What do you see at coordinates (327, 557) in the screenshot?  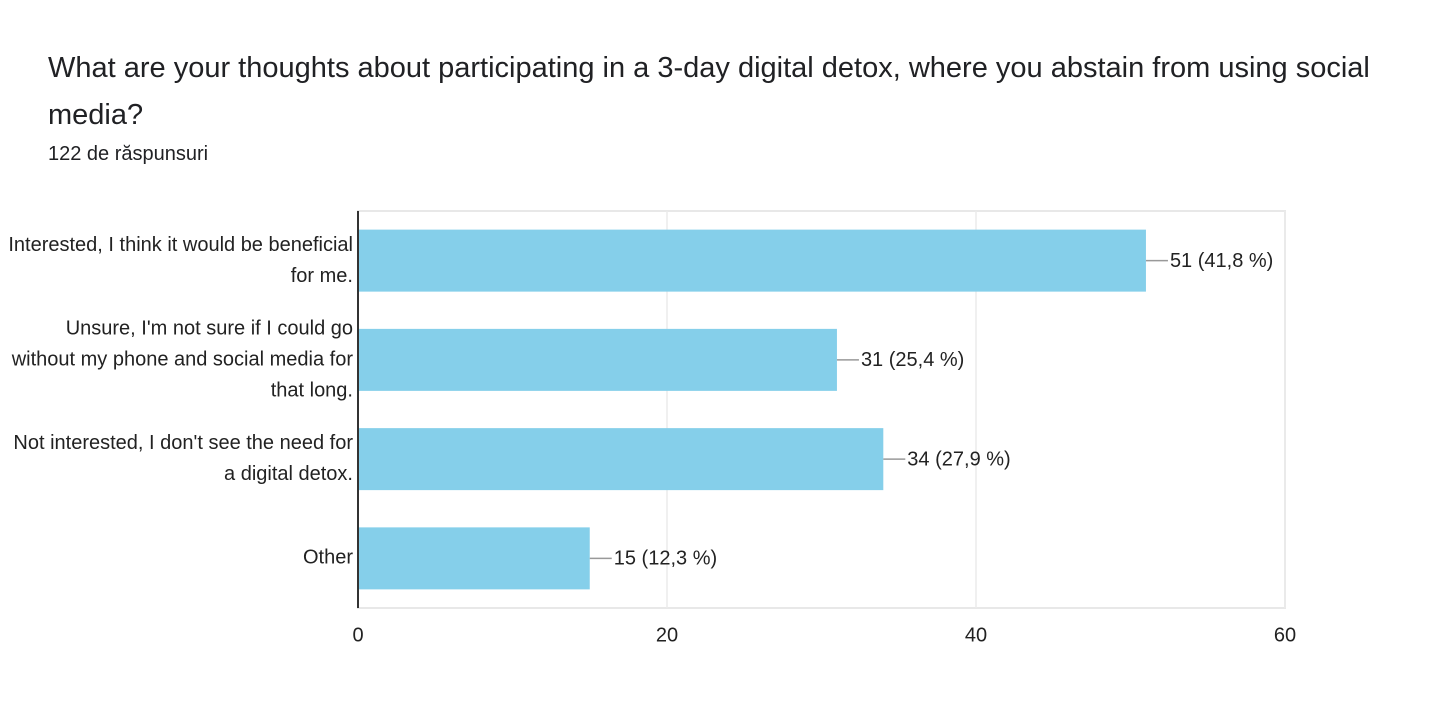 I see `y-tick-label: Other` at bounding box center [327, 557].